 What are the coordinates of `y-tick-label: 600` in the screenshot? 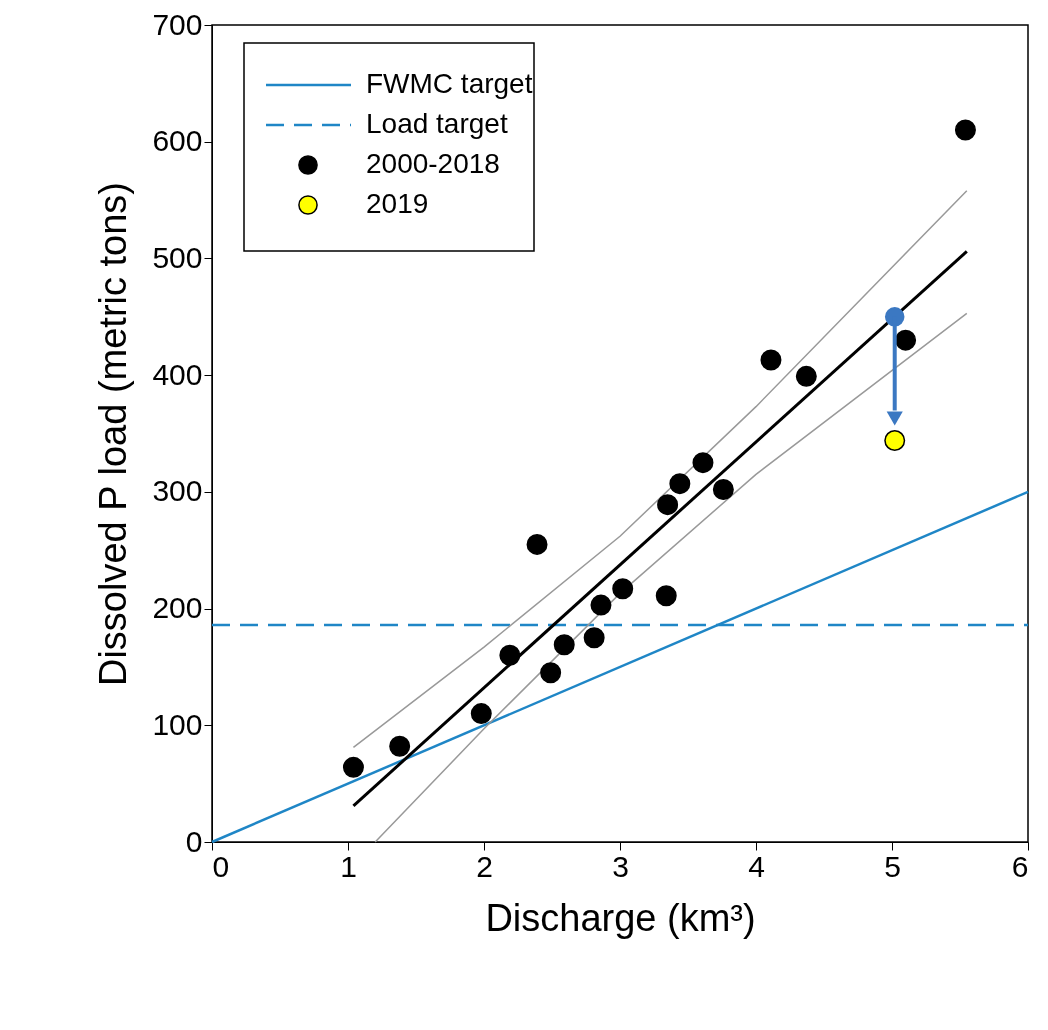 It's located at (177, 141).